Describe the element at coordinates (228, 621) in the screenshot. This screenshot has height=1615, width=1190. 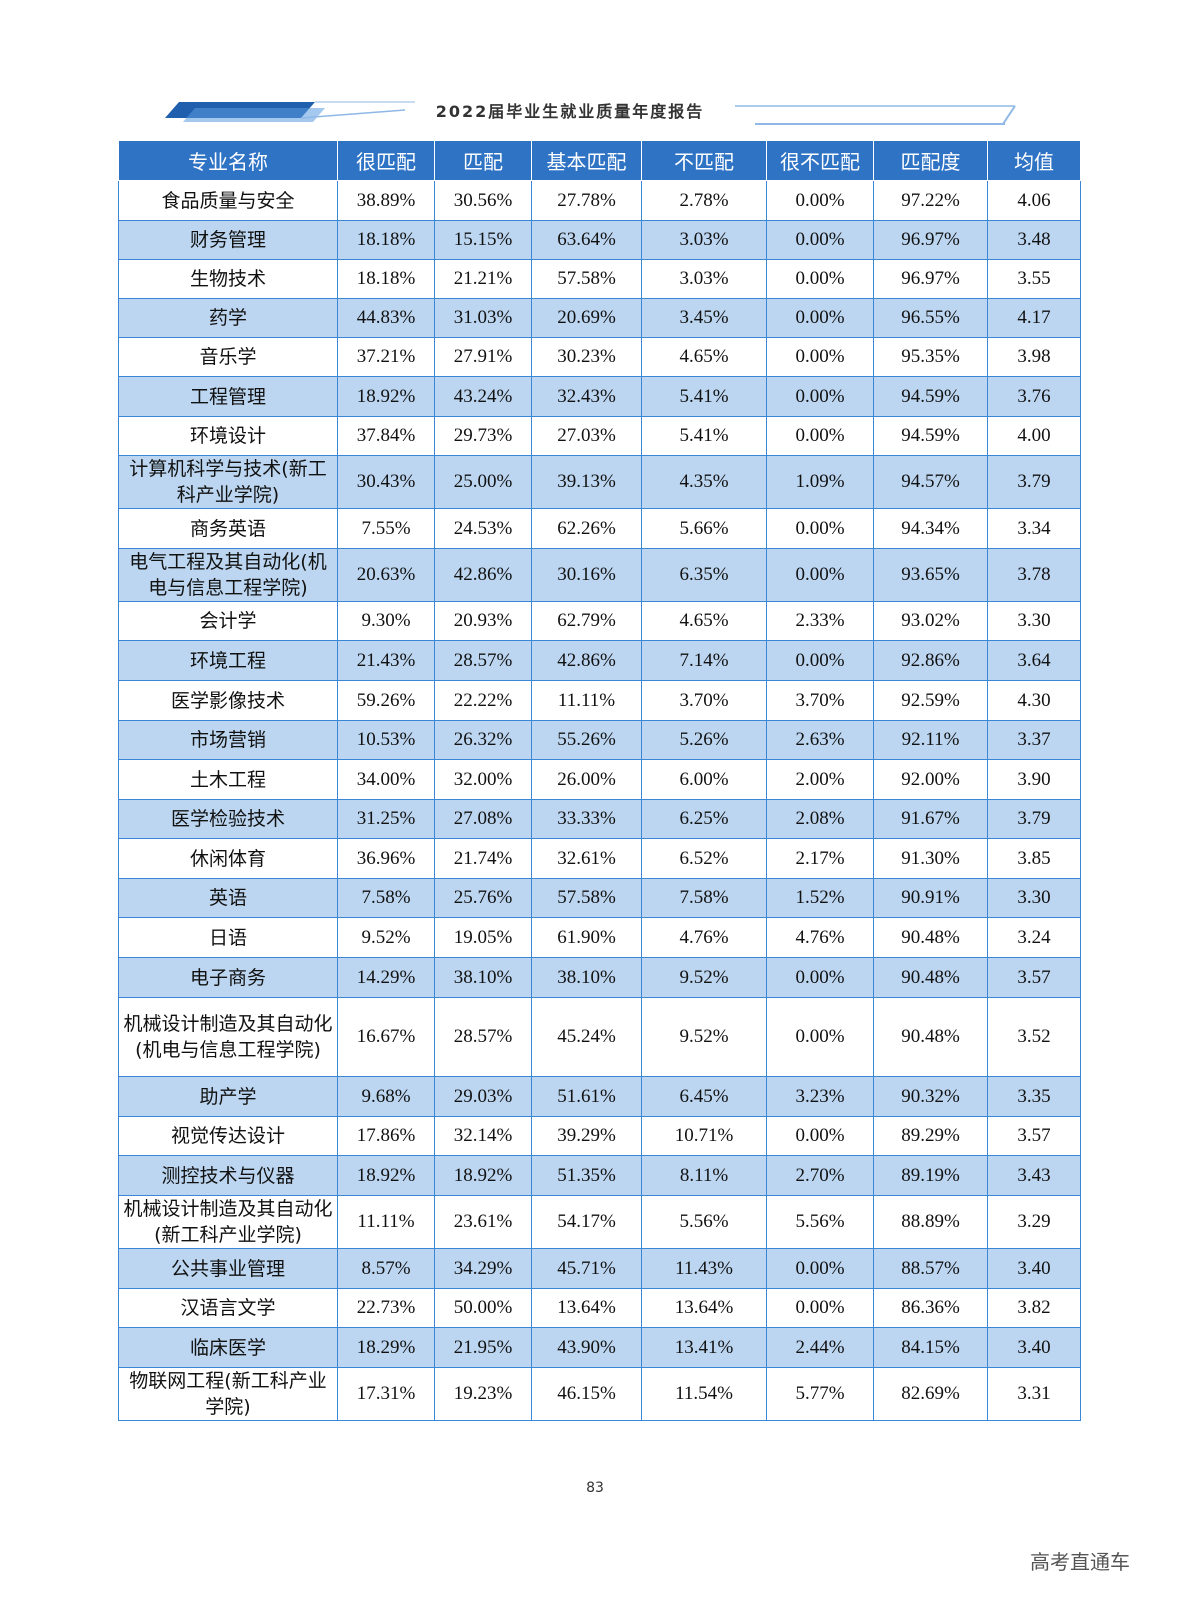
I see `cell-major: 会计学` at that location.